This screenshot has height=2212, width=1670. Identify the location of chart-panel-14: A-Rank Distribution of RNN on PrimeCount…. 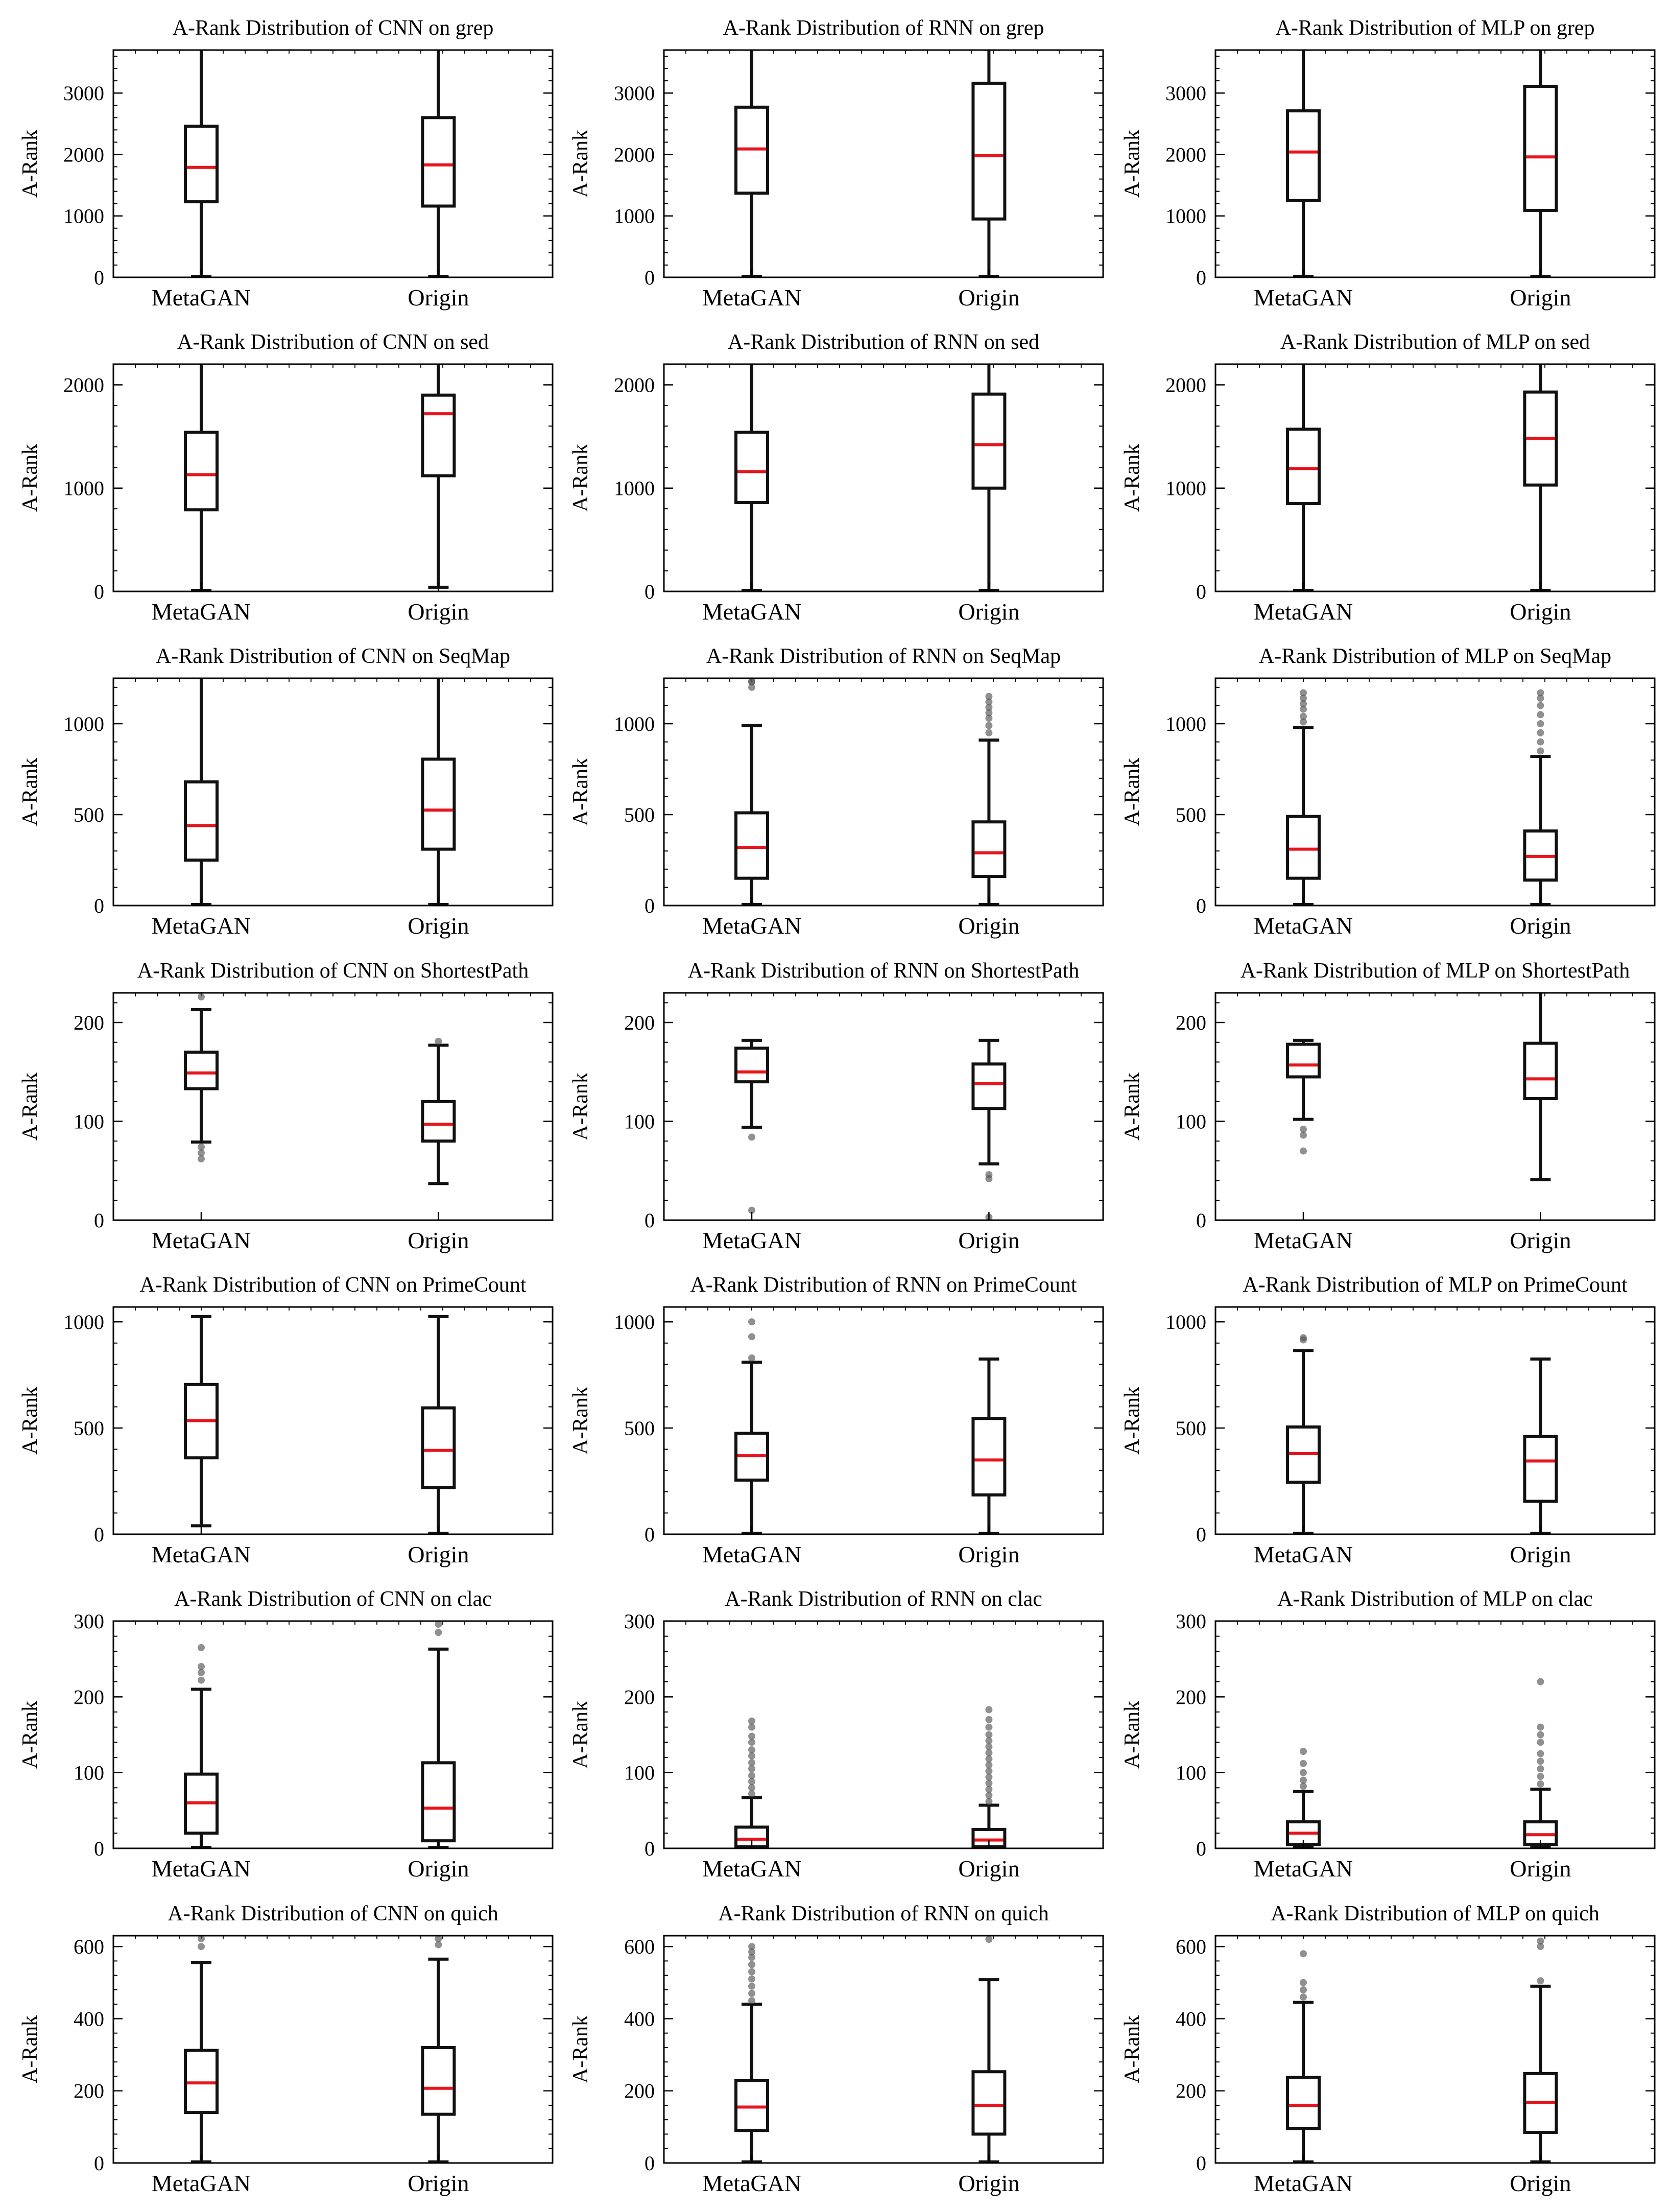
(836, 1420).